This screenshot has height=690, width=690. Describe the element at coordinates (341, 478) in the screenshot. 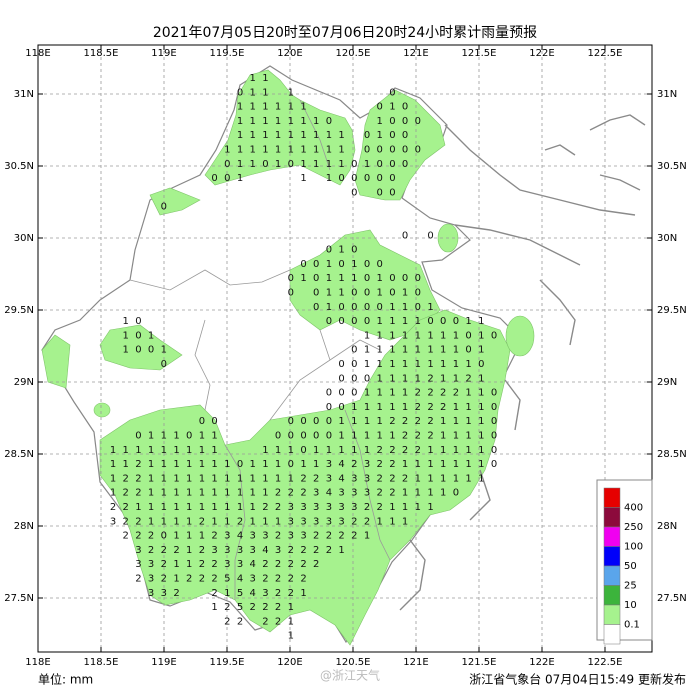

I see `rain-value: 4` at that location.